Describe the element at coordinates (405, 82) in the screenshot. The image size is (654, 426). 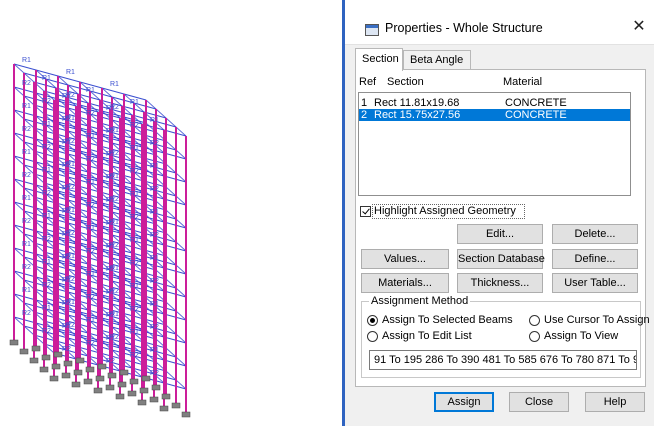
I see `column-header-section: Section` at that location.